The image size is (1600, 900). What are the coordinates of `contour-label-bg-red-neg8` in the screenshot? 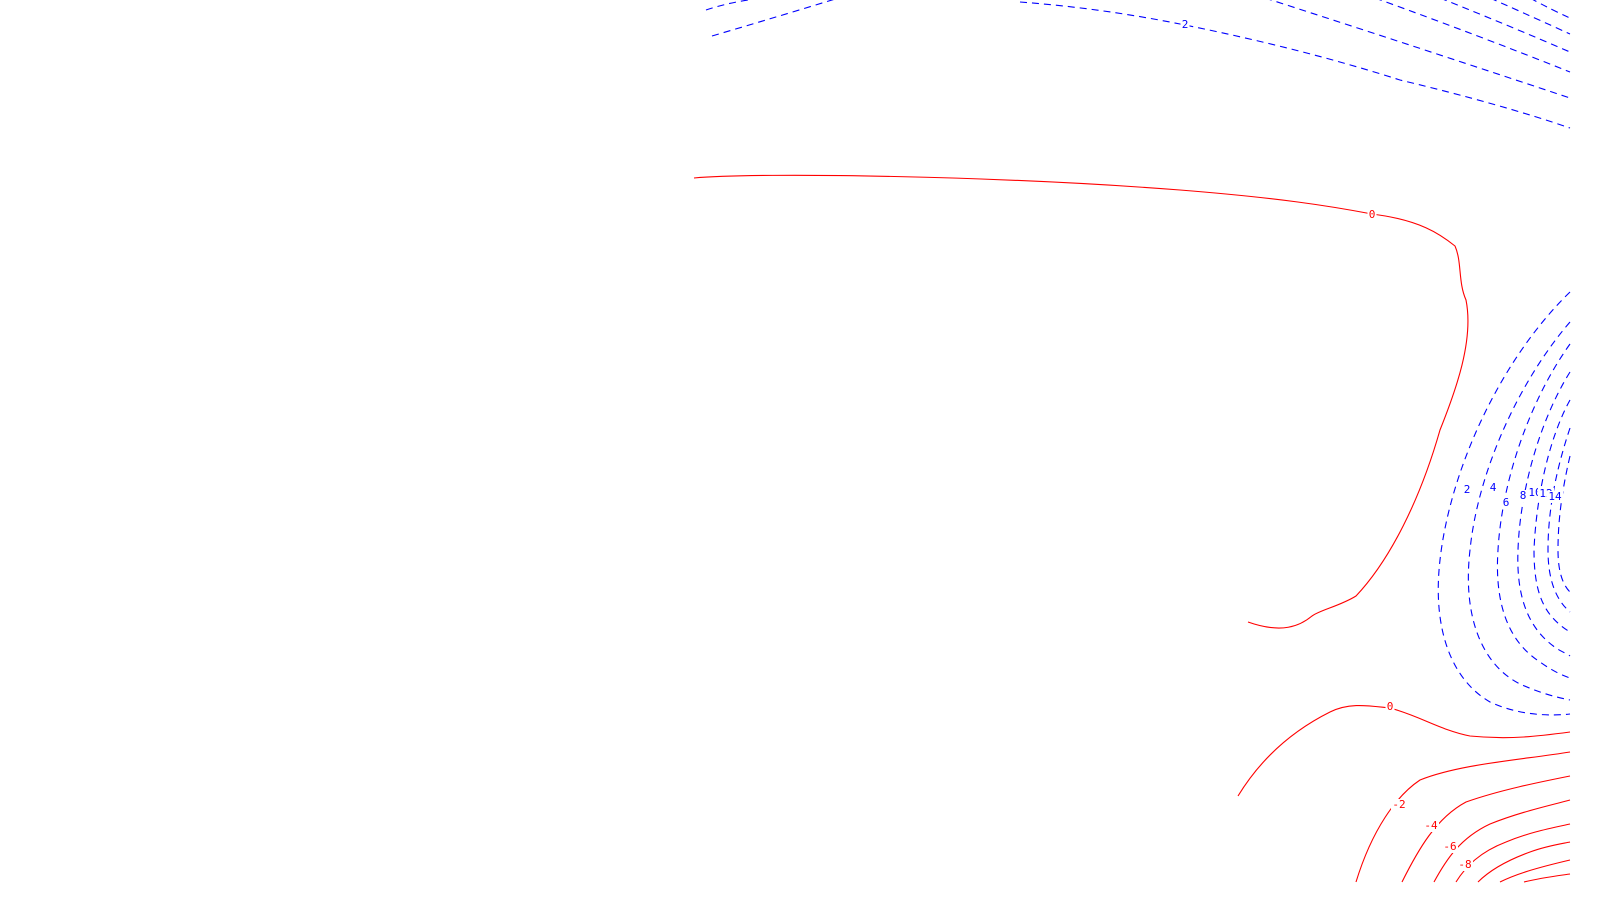 It's located at (1465, 865).